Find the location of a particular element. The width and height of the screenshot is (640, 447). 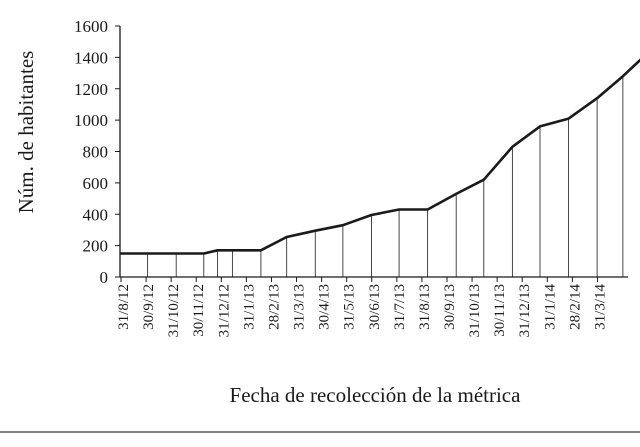

x-tick-label: 31/3/14 is located at coordinates (600, 307).